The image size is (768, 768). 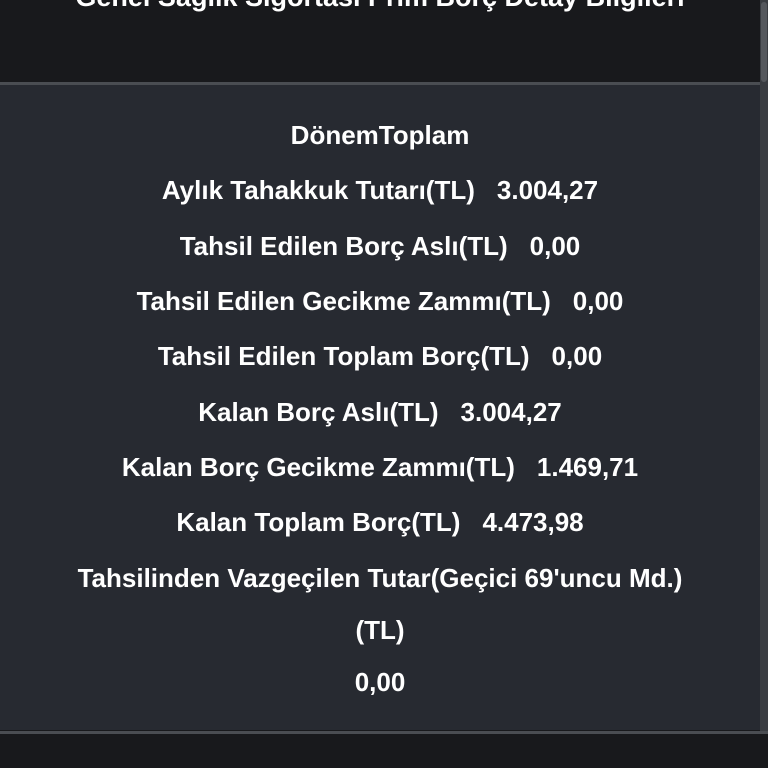 I want to click on row-value: 1.469,71, so click(x=587, y=467).